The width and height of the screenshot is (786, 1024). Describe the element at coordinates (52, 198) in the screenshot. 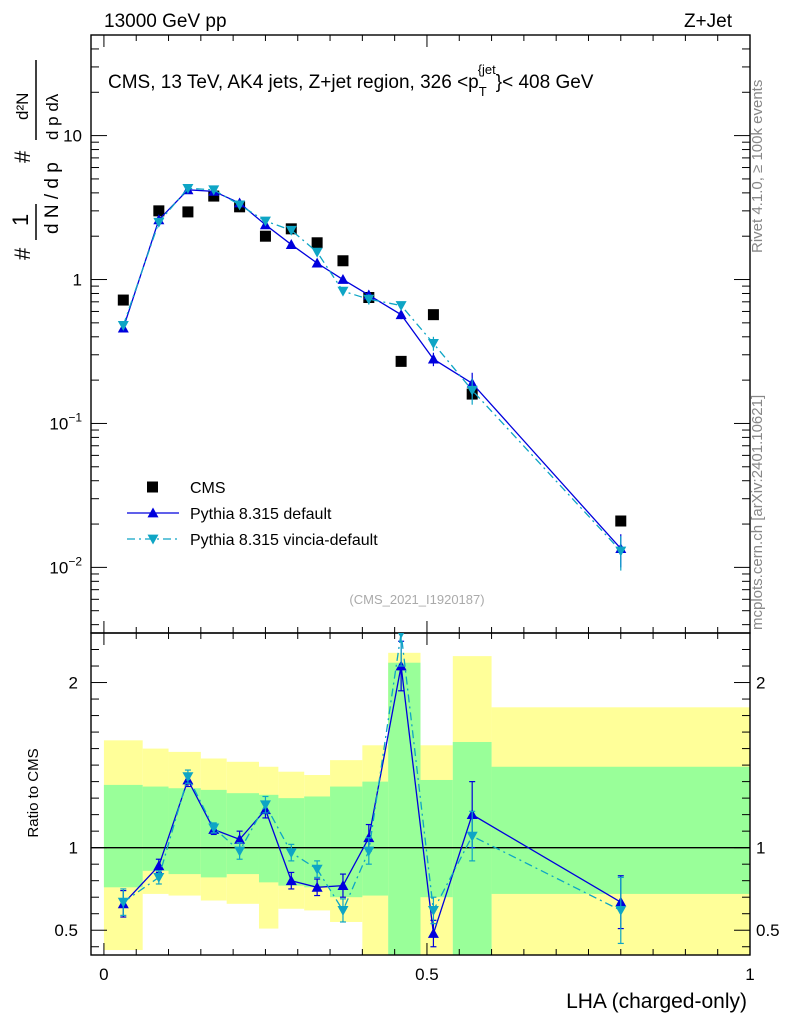

I see `main-y-axis-label-text: d N / d p` at that location.